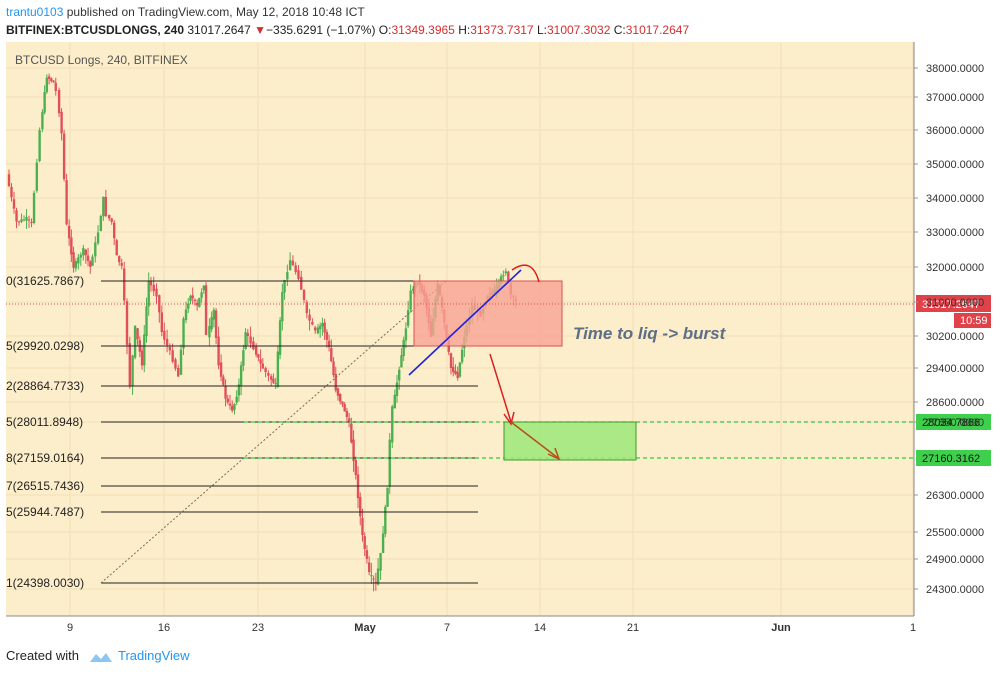 The height and width of the screenshot is (673, 995). I want to click on symbol-label: BITFINEX:BTCUSDLONGS, 240, so click(95, 30).